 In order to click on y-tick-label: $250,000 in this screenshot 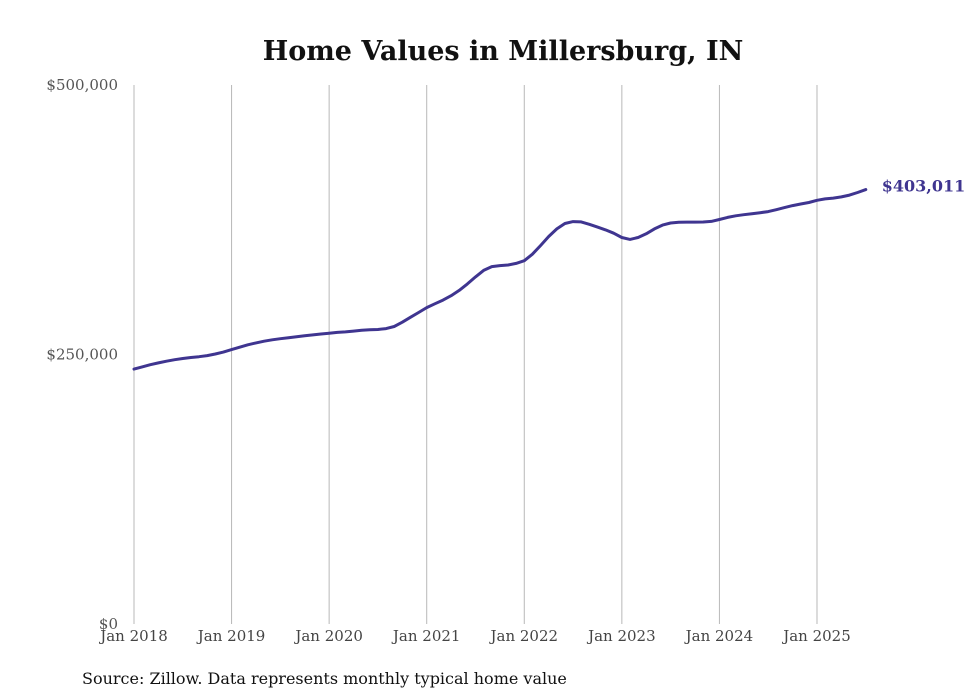, I will do `click(82, 355)`.